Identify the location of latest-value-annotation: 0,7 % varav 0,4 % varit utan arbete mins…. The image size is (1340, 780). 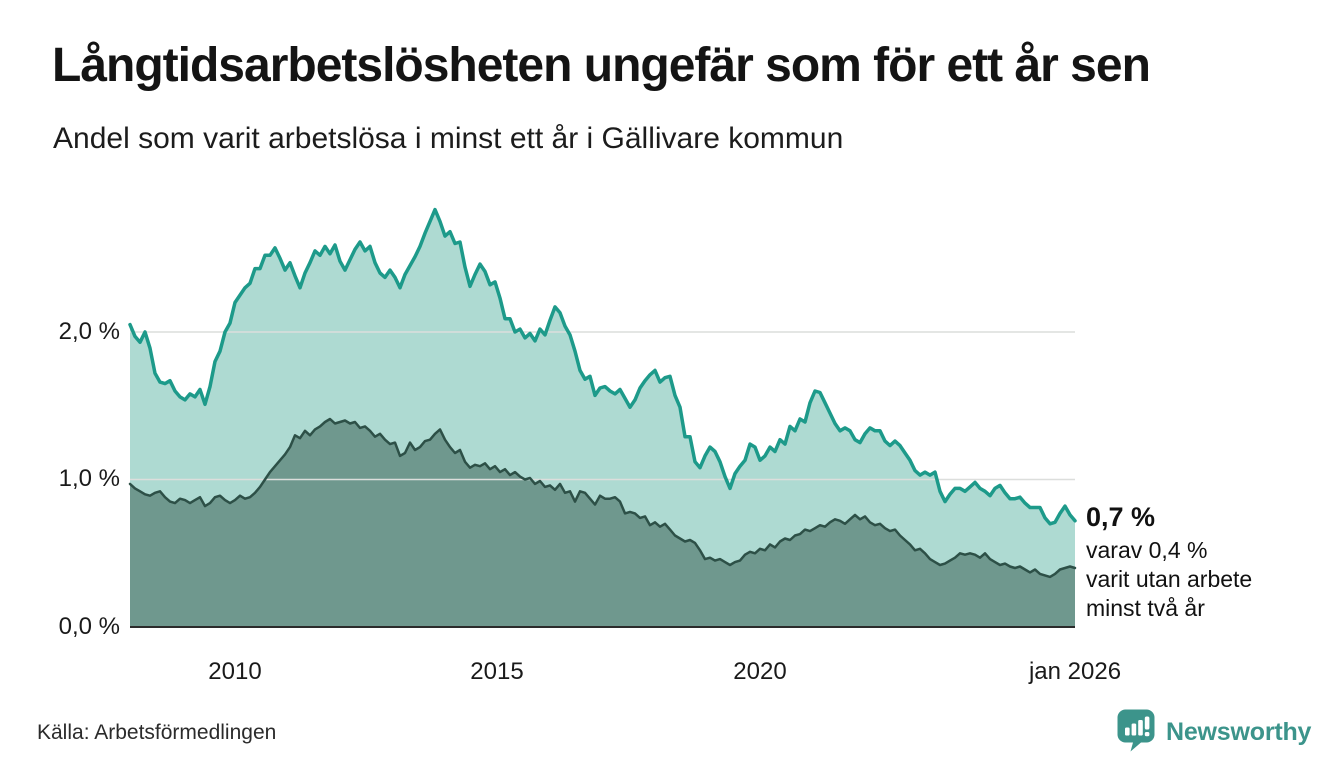
(1211, 562).